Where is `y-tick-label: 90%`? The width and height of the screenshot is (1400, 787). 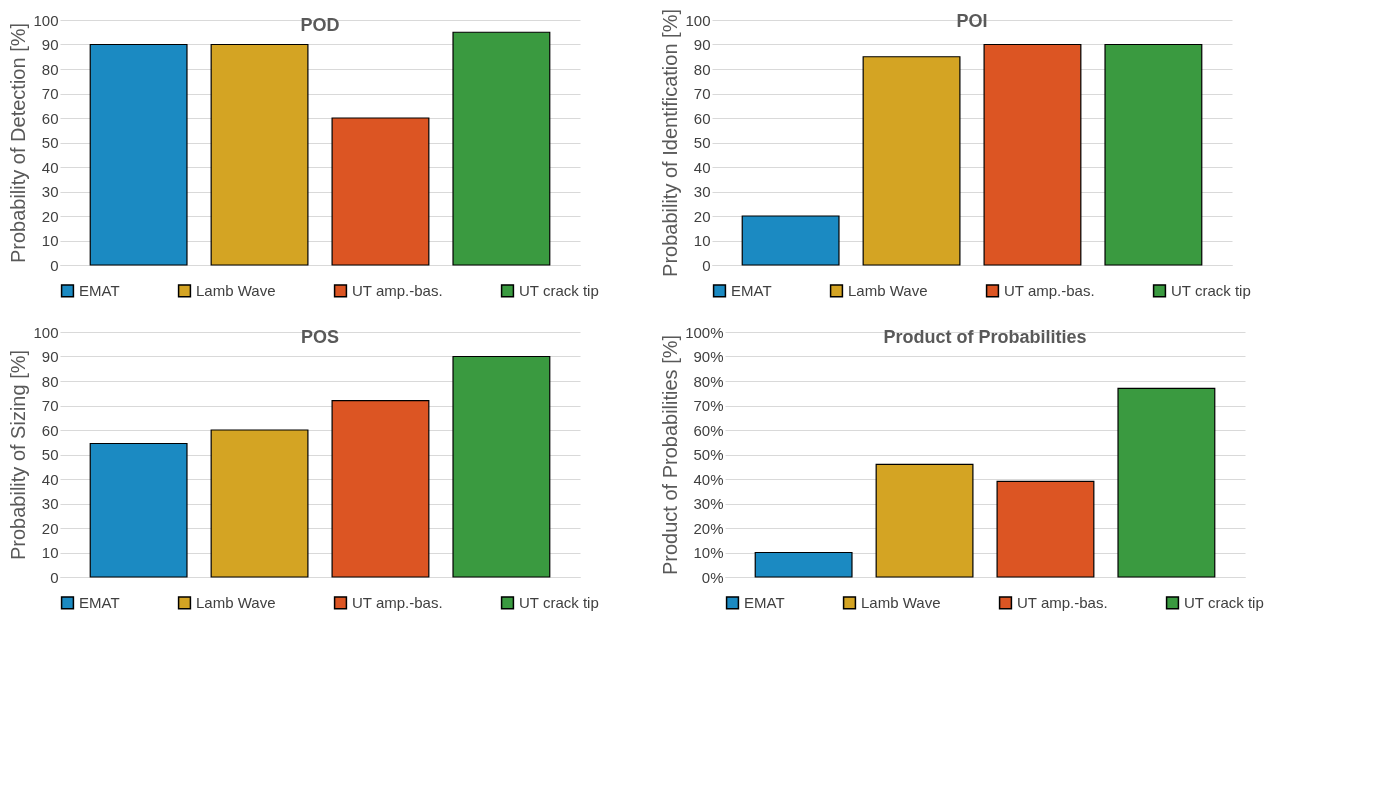 y-tick-label: 90% is located at coordinates (708, 356).